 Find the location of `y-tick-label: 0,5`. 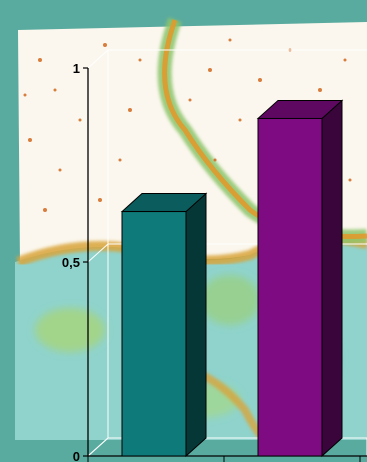

y-tick-label: 0,5 is located at coordinates (71, 262).